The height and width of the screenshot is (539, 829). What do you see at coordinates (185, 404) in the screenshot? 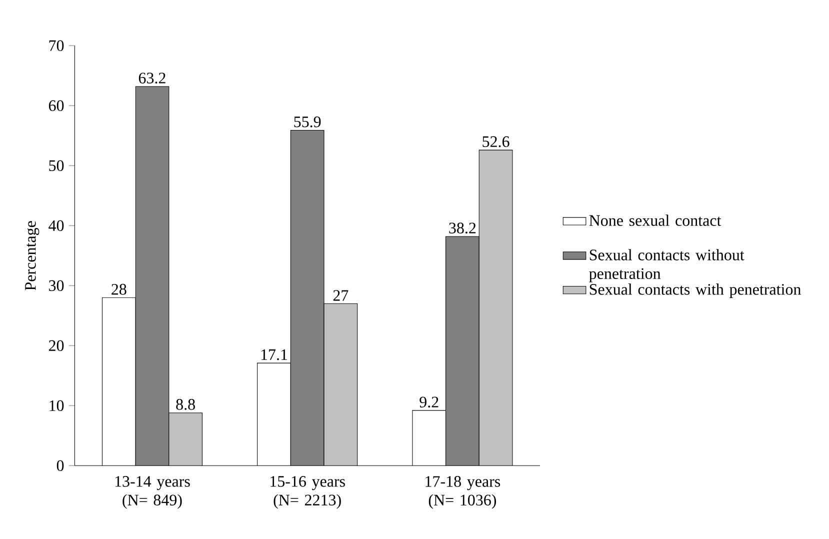
I see `data-label: 8.8` at bounding box center [185, 404].